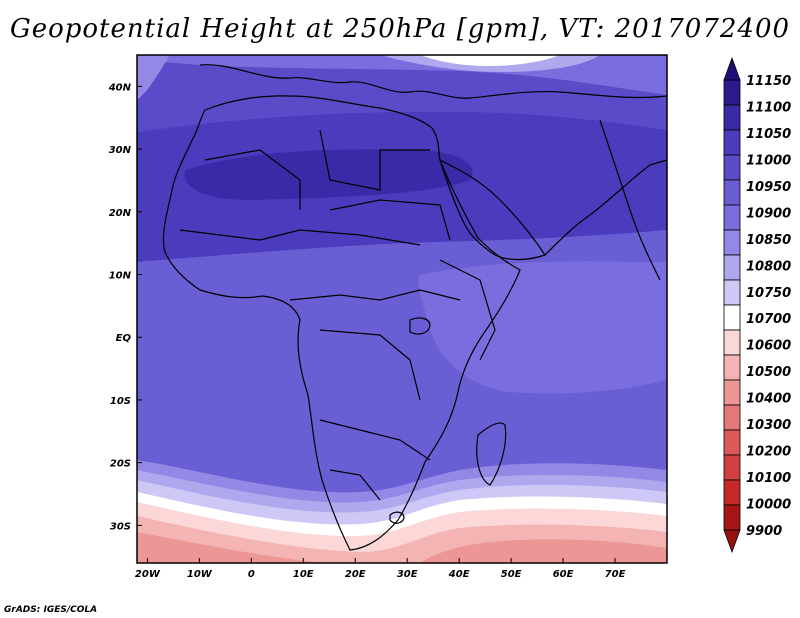  What do you see at coordinates (420, 326) in the screenshot?
I see `lake-victoria` at bounding box center [420, 326].